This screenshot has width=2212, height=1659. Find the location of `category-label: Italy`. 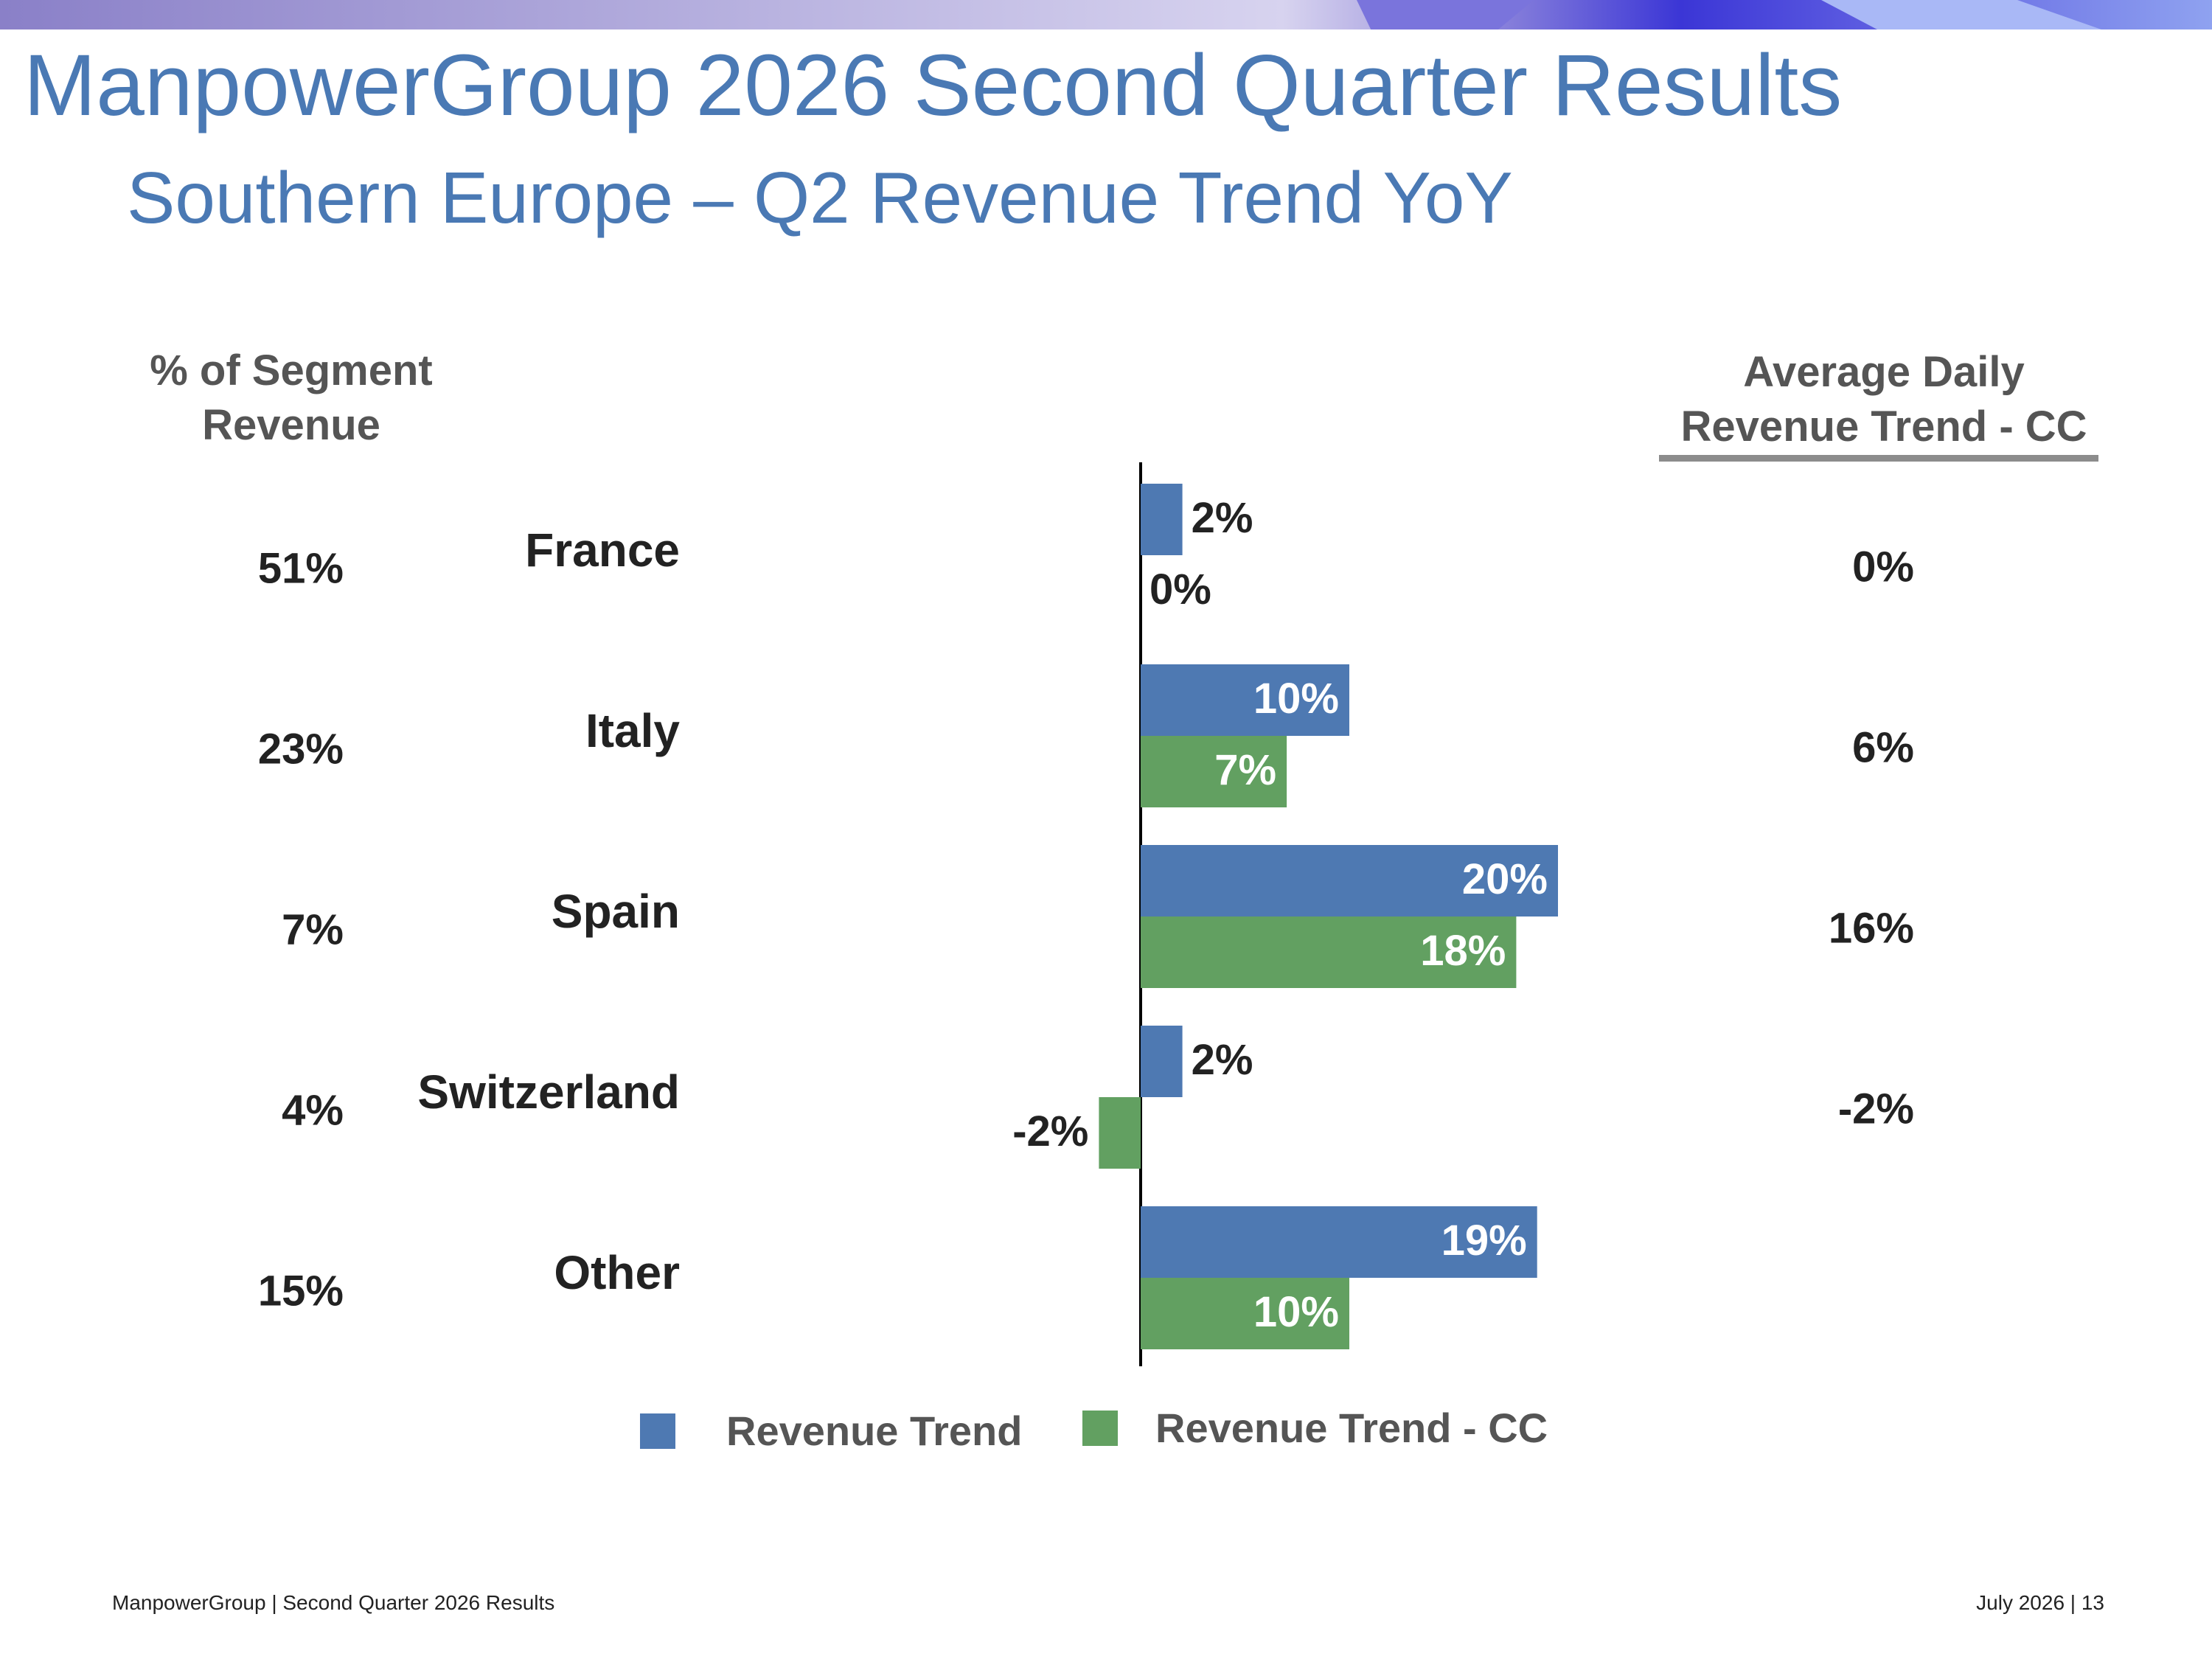

category-label: Italy is located at coordinates (632, 730).